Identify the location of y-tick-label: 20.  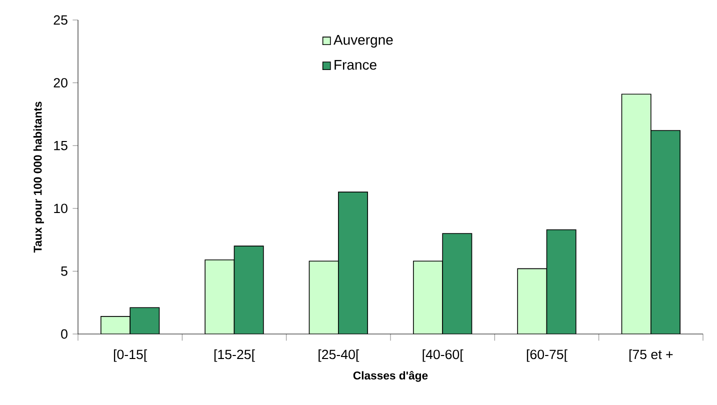
(61, 83).